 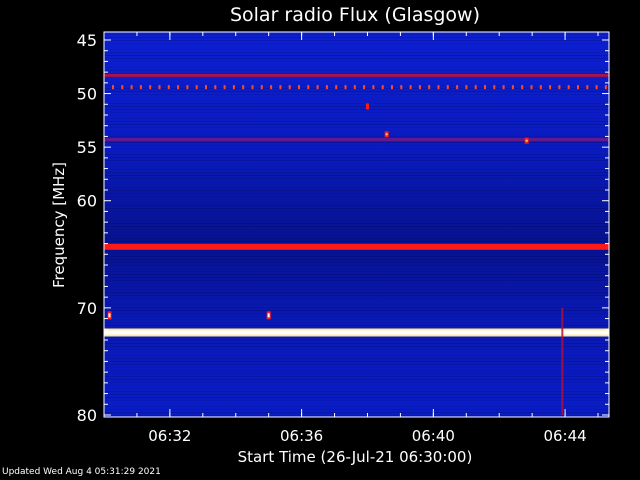 I want to click on vertical-streak, so click(x=562, y=361).